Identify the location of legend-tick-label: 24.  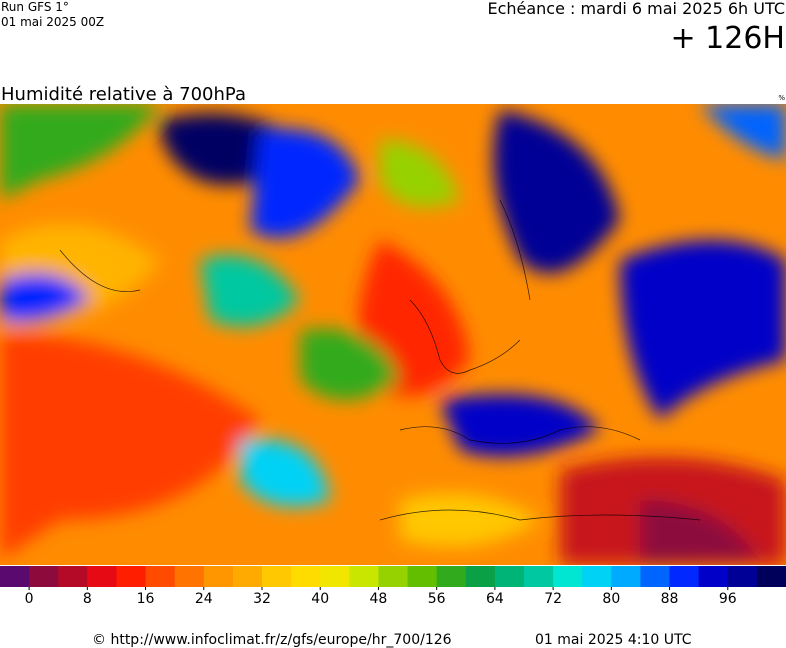
(204, 599).